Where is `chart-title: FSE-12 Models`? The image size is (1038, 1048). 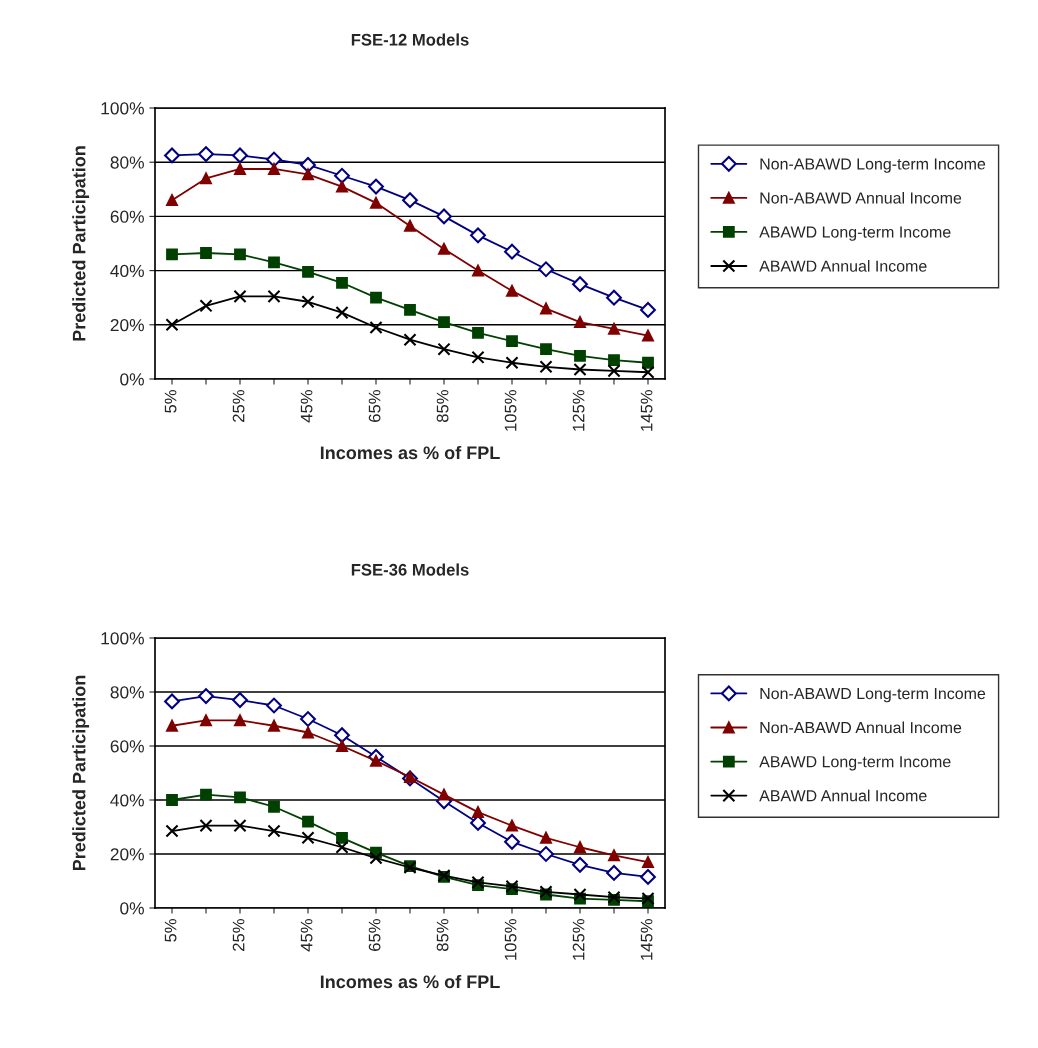 chart-title: FSE-12 Models is located at coordinates (410, 39).